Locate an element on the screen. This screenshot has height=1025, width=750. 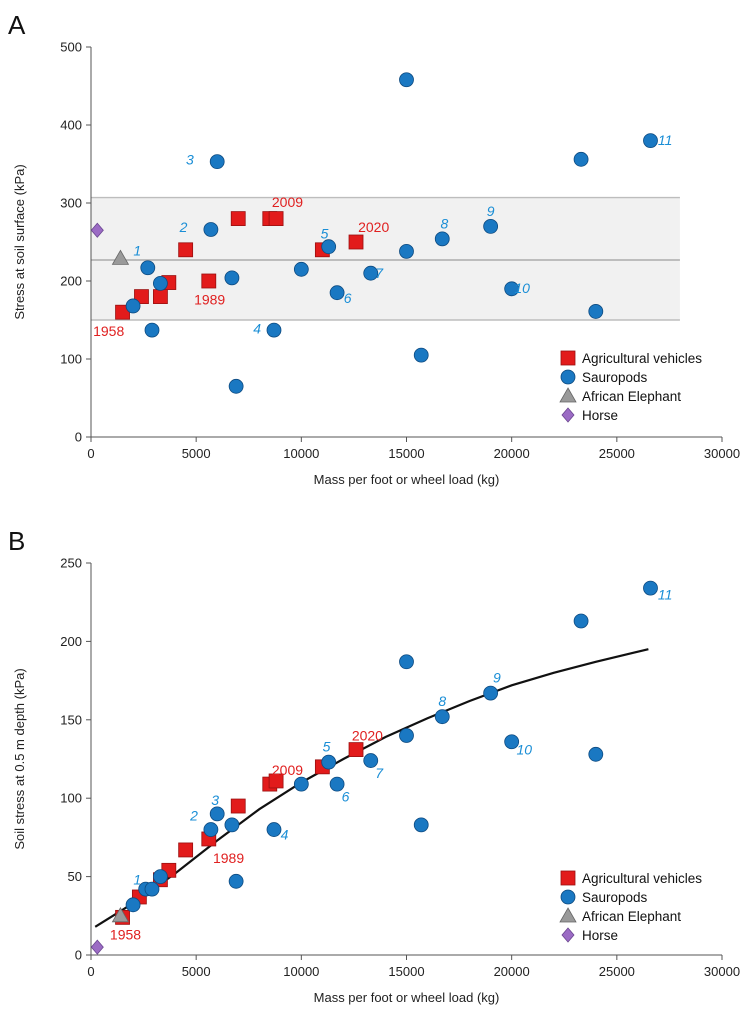
legend-marker-sauropods is located at coordinates (568, 377).